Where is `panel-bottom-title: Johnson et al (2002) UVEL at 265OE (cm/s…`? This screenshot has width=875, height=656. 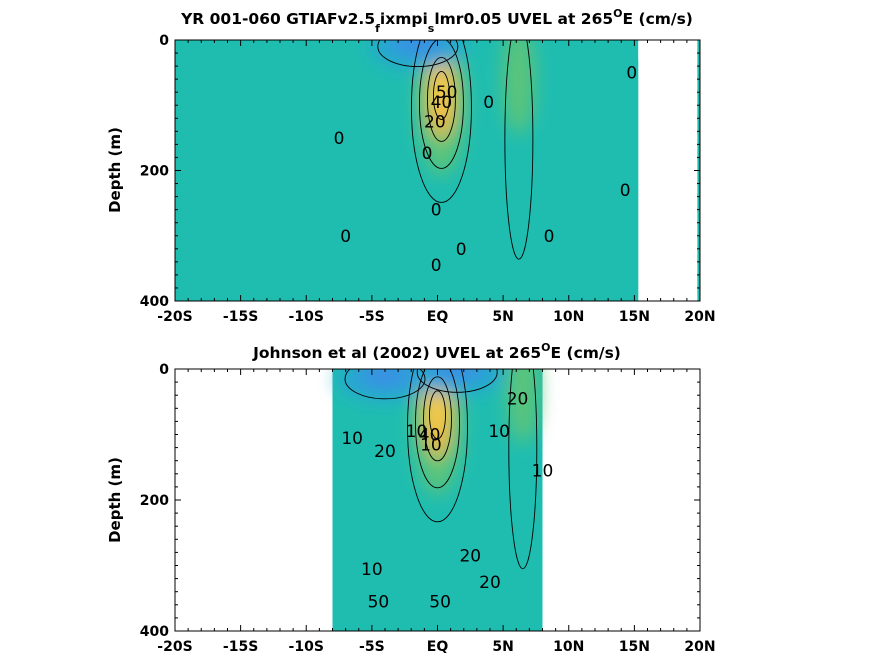
panel-bottom-title: Johnson et al (2002) UVEL at 265OE (cm/s… is located at coordinates (436, 351).